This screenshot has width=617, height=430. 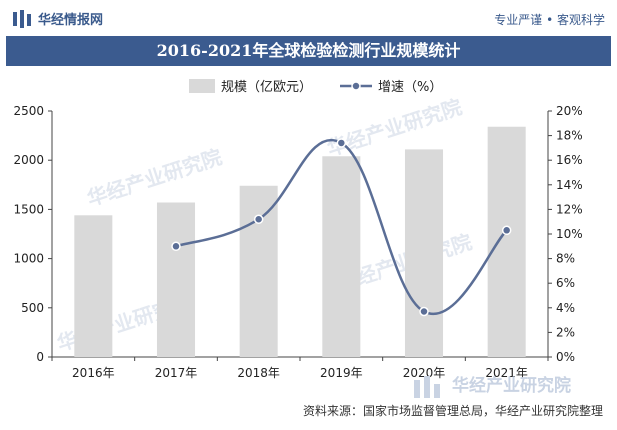 I want to click on y-right-tick-label: 6%, so click(x=565, y=283).